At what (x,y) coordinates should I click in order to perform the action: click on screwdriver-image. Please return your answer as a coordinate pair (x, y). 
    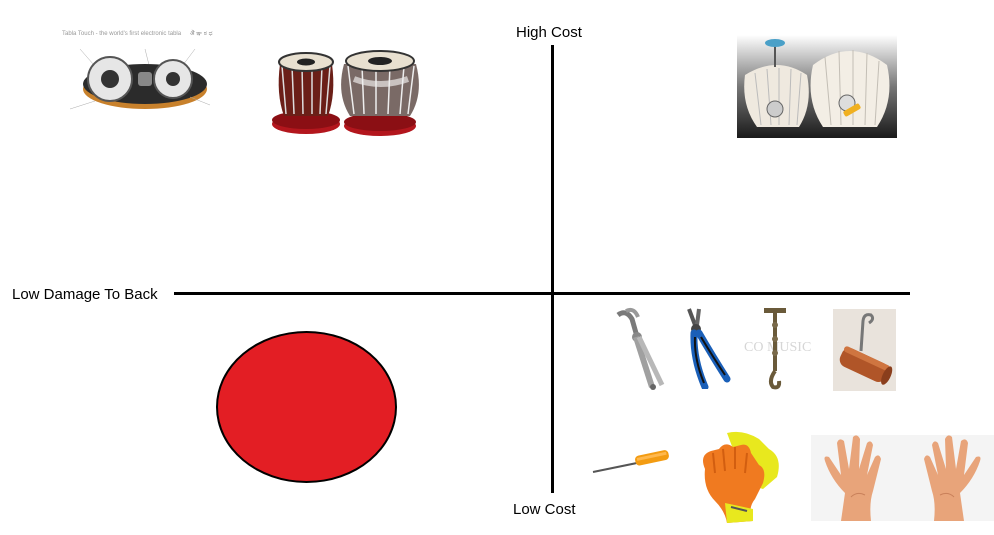
    Looking at the image, I should click on (632, 462).